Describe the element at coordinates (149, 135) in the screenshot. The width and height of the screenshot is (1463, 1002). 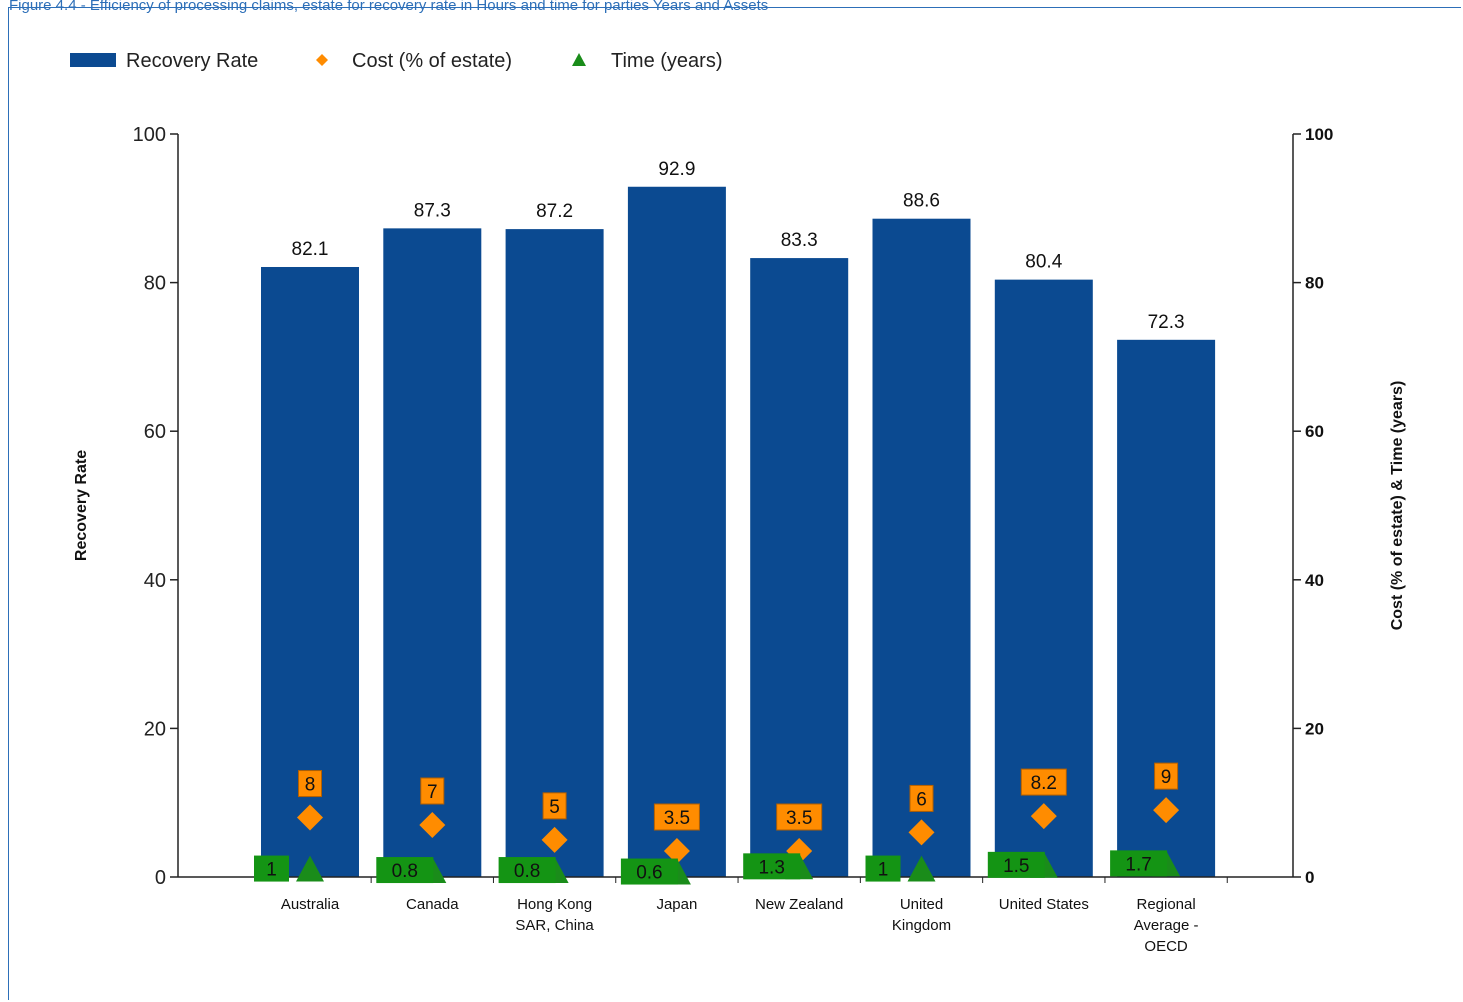
I see `left-tick-label: 100` at that location.